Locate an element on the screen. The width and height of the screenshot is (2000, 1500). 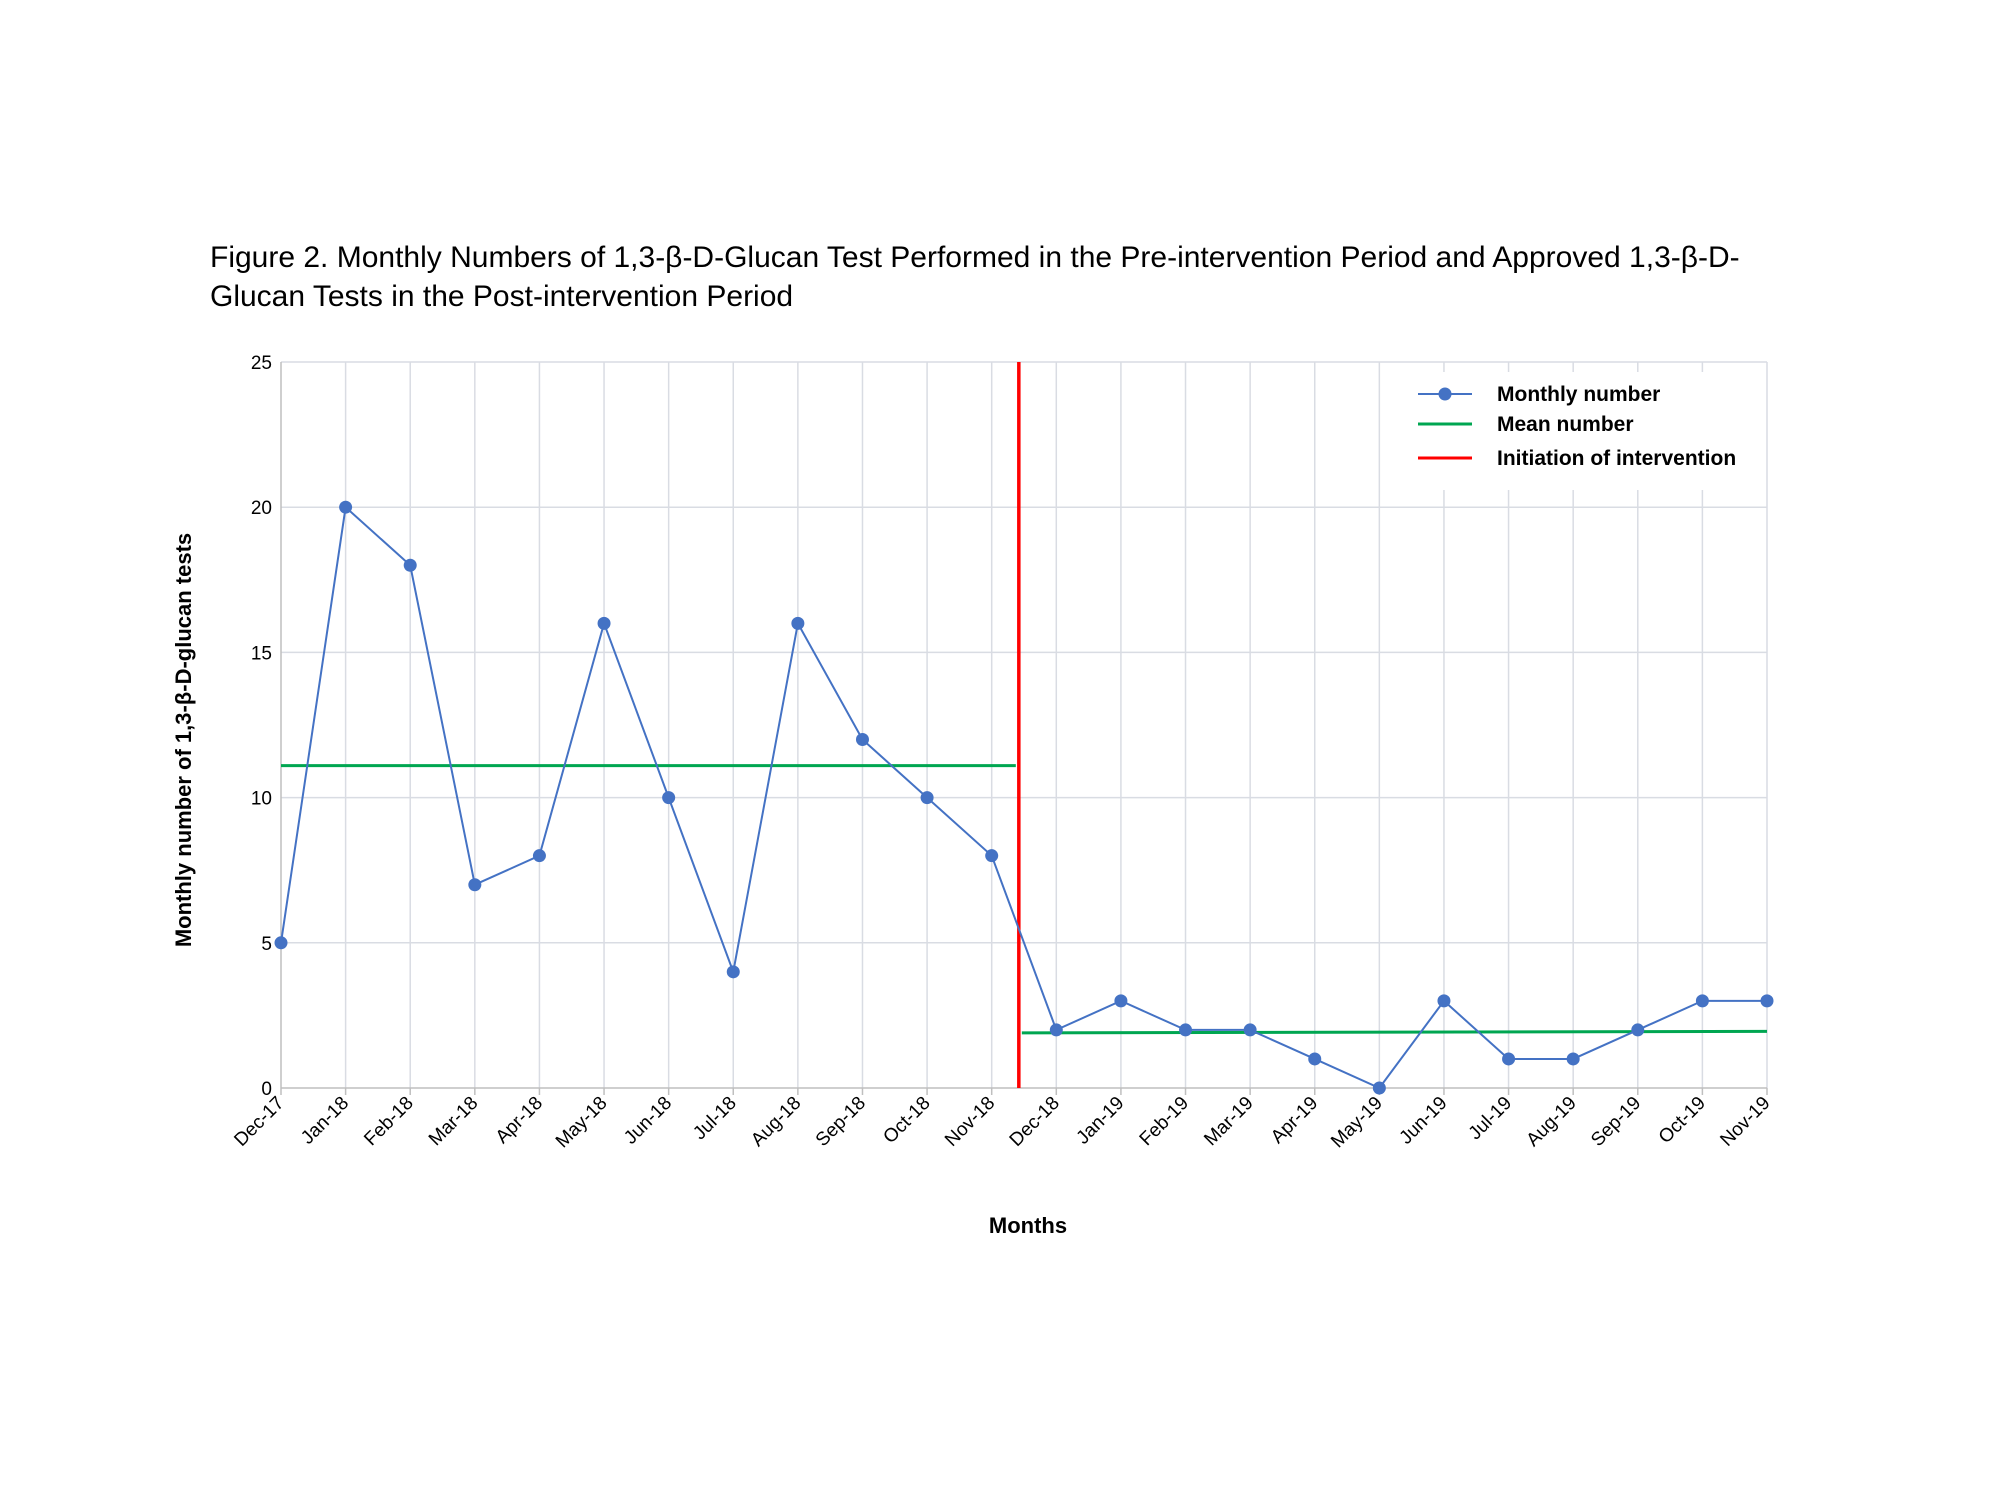
x-tick-label: Feb-19 is located at coordinates (1164, 1121).